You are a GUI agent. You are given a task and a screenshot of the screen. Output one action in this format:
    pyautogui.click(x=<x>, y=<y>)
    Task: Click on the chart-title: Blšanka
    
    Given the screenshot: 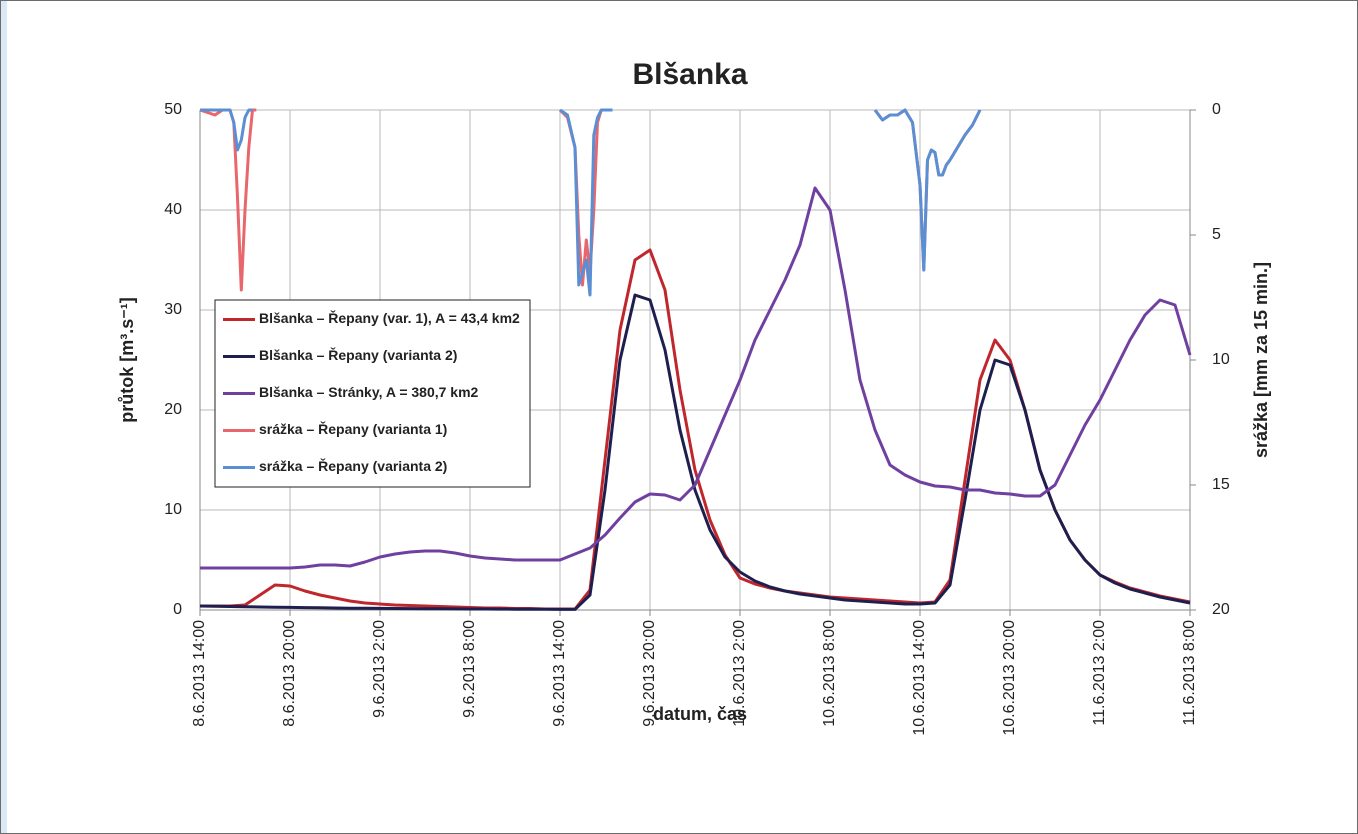 What is the action you would take?
    pyautogui.click(x=689, y=74)
    